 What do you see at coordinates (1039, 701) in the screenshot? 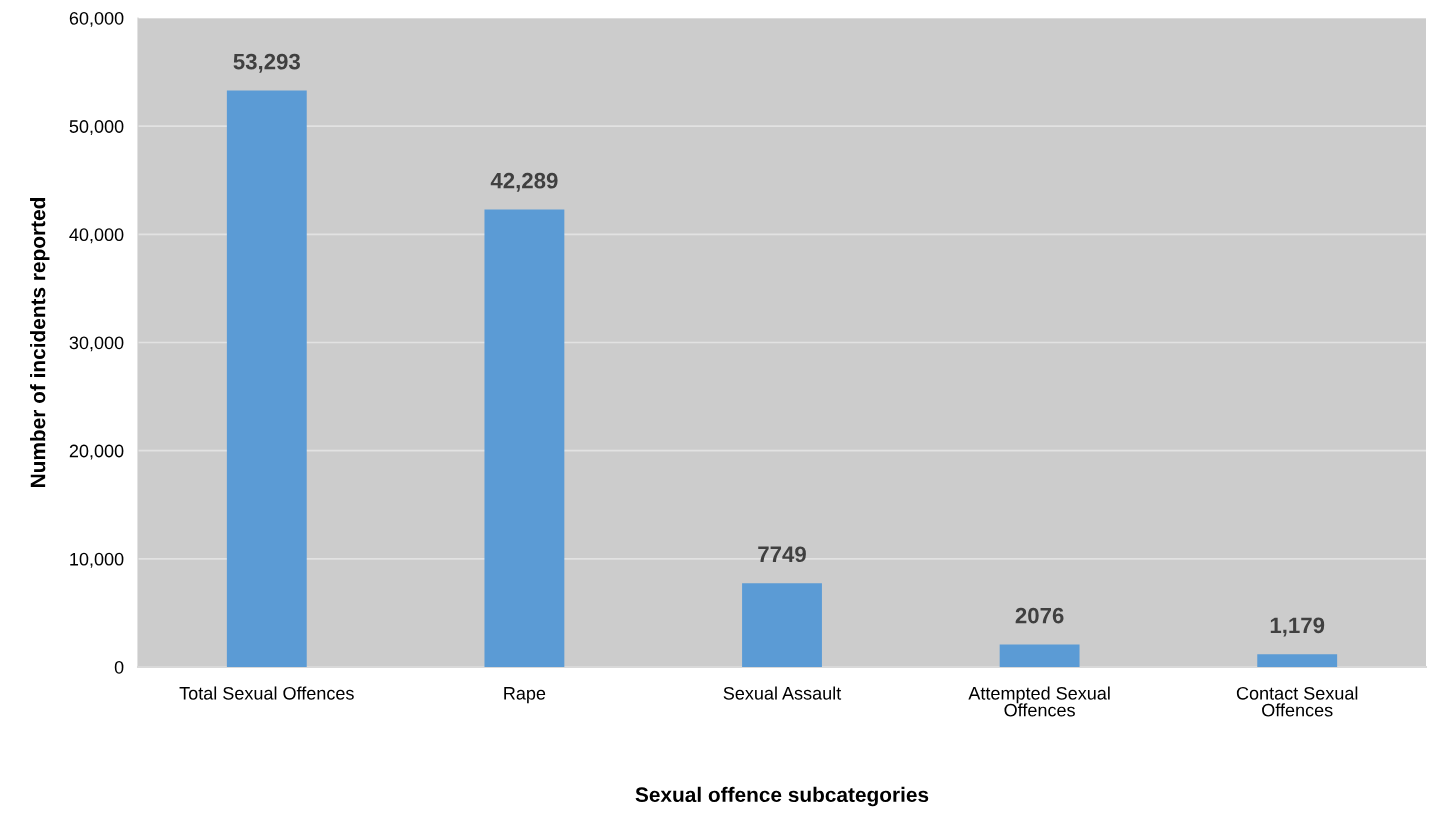
I see `x-tick-label: Attempted Sexual Offences` at bounding box center [1039, 701].